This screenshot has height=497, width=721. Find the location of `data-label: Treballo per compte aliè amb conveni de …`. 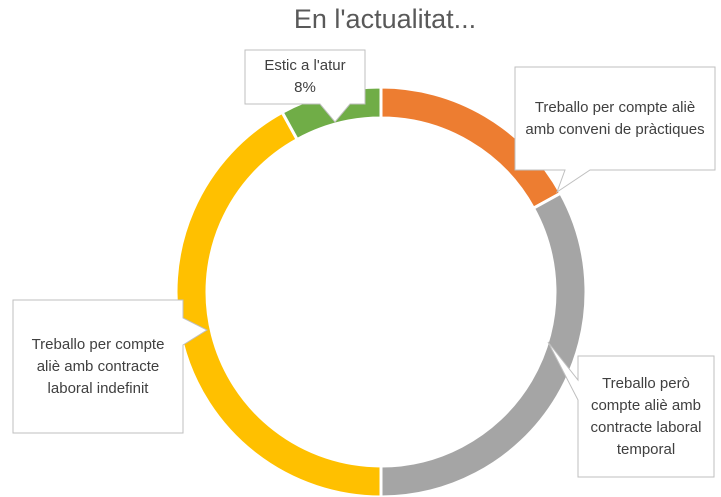

data-label: Treballo per compte aliè amb conveni de … is located at coordinates (615, 118).